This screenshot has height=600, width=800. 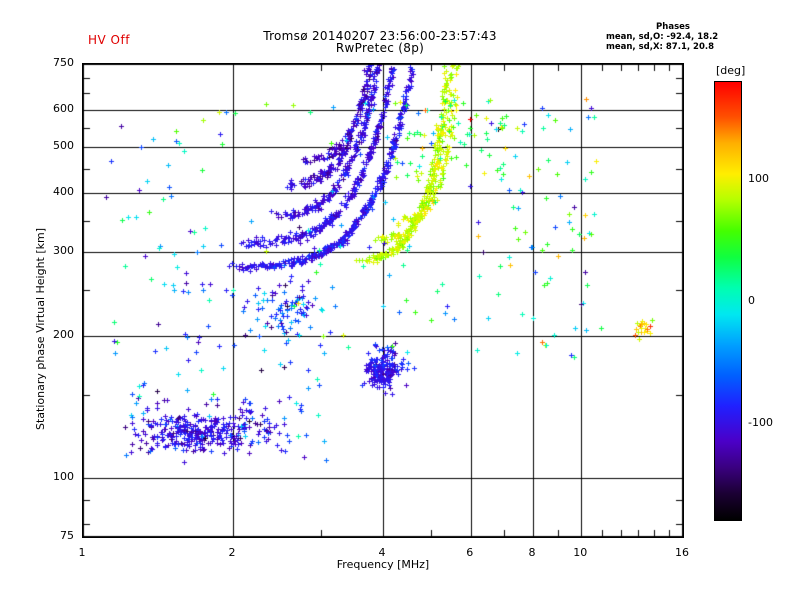 I want to click on phases-row-x: mean, sd,X: 87.1, 20.8, so click(x=660, y=47).